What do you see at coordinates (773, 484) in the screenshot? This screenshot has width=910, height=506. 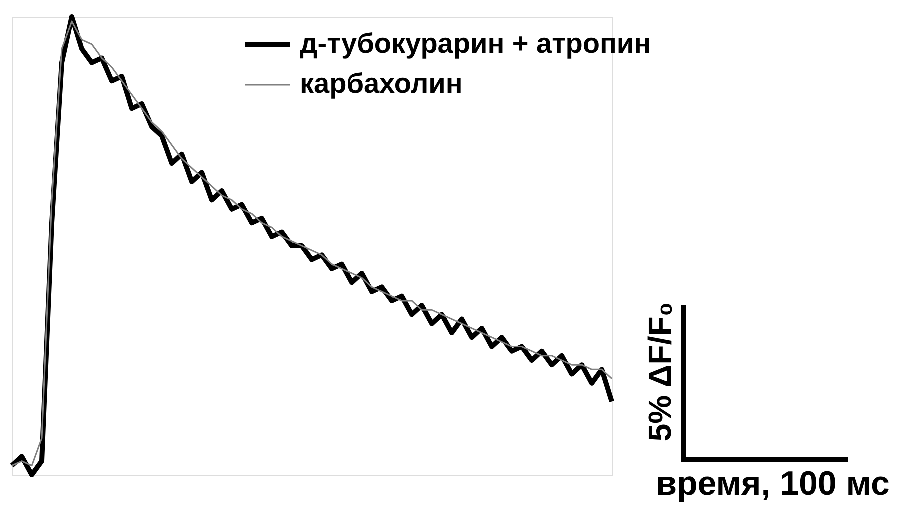 I see `text: время, 100 мс` at bounding box center [773, 484].